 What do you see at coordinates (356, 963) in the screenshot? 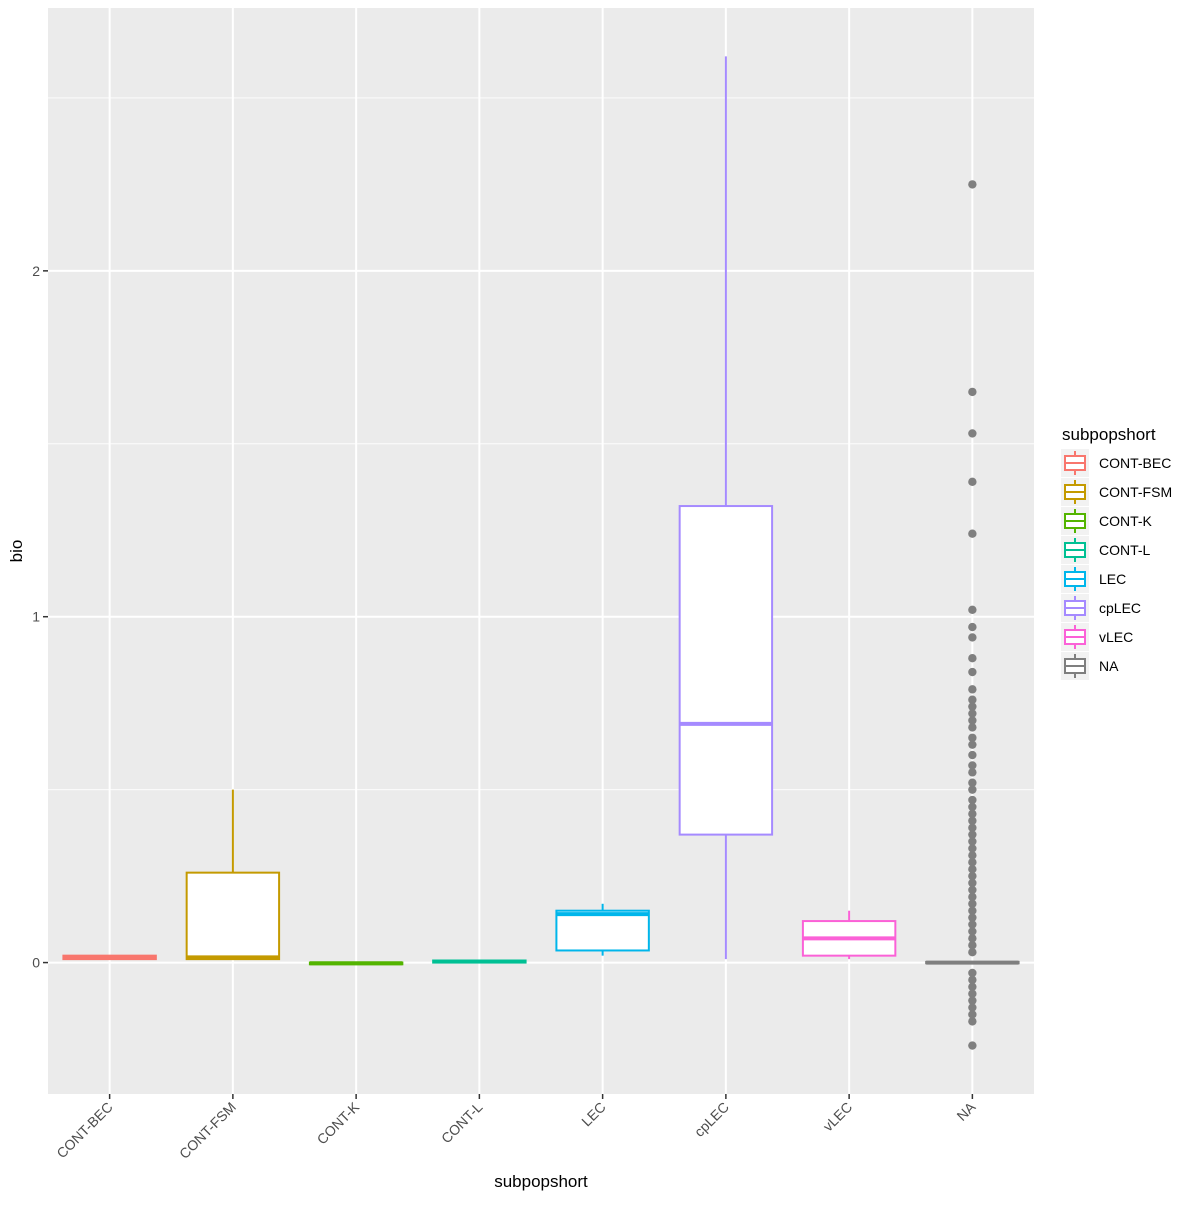
I see `box-cont-k` at bounding box center [356, 963].